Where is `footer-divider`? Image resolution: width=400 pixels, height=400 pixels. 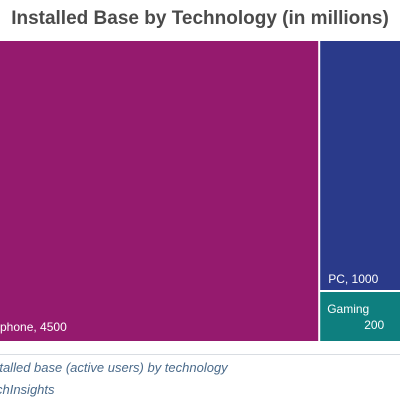 footer-divider is located at coordinates (200, 354).